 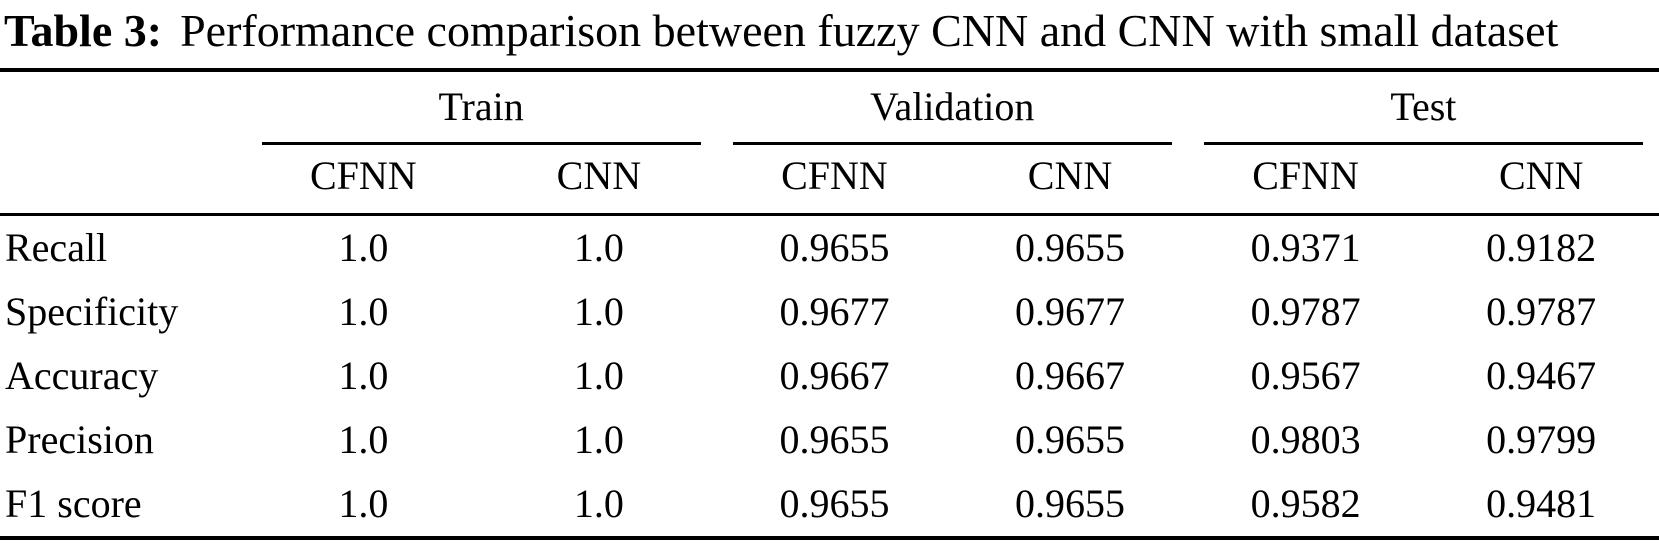 I want to click on group-header-validation: Validation, so click(x=952, y=108).